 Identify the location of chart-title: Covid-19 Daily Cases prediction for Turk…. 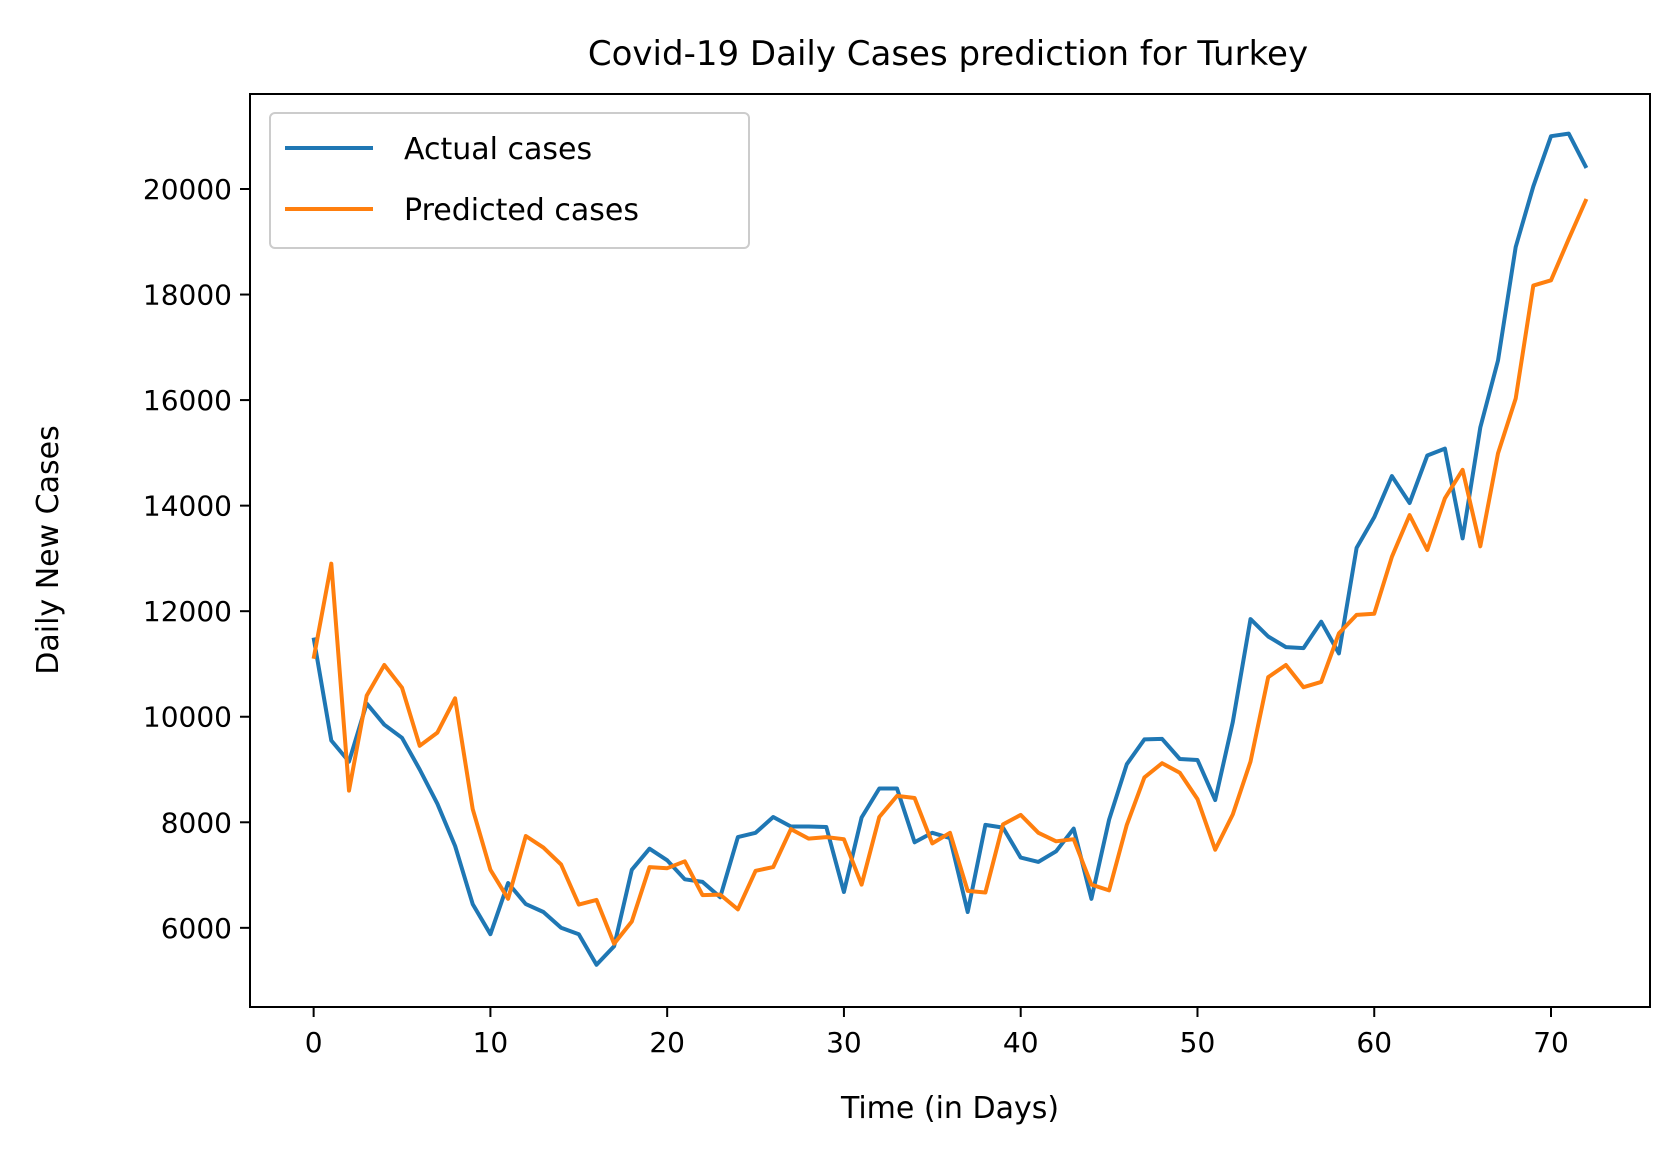
(948, 54).